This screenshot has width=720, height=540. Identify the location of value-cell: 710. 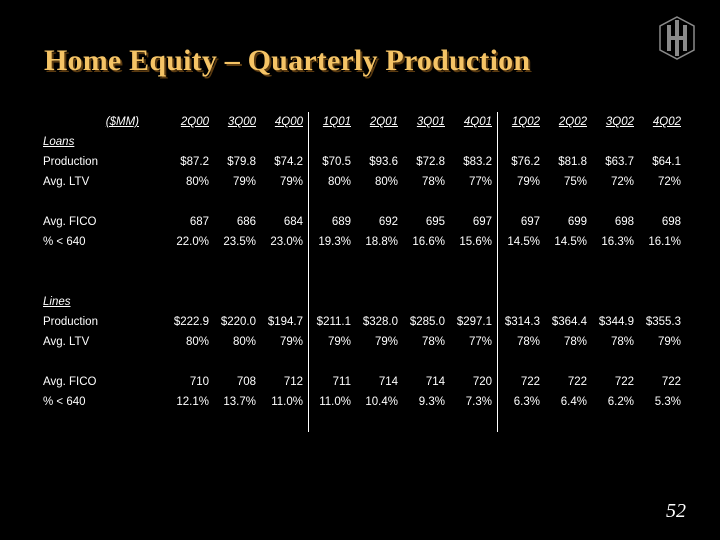
(199, 382).